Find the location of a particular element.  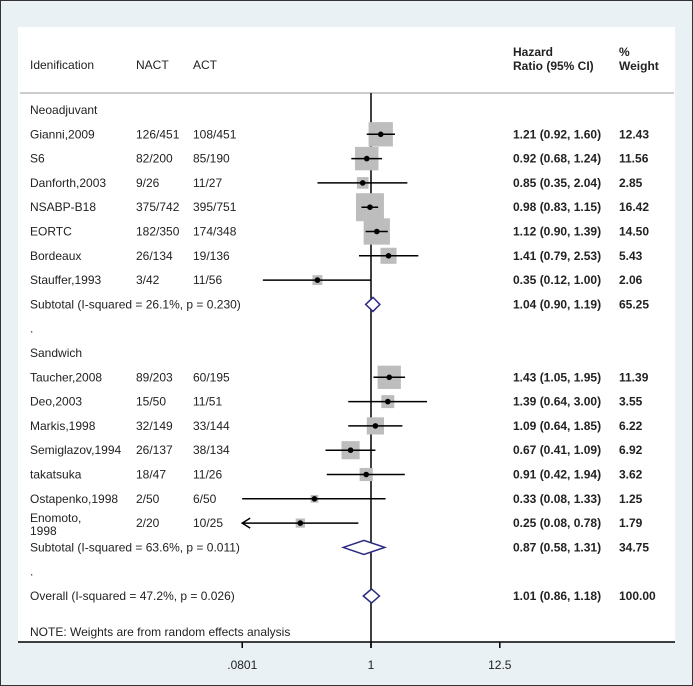

study-label: Ostapenko,1998 is located at coordinates (74, 499).